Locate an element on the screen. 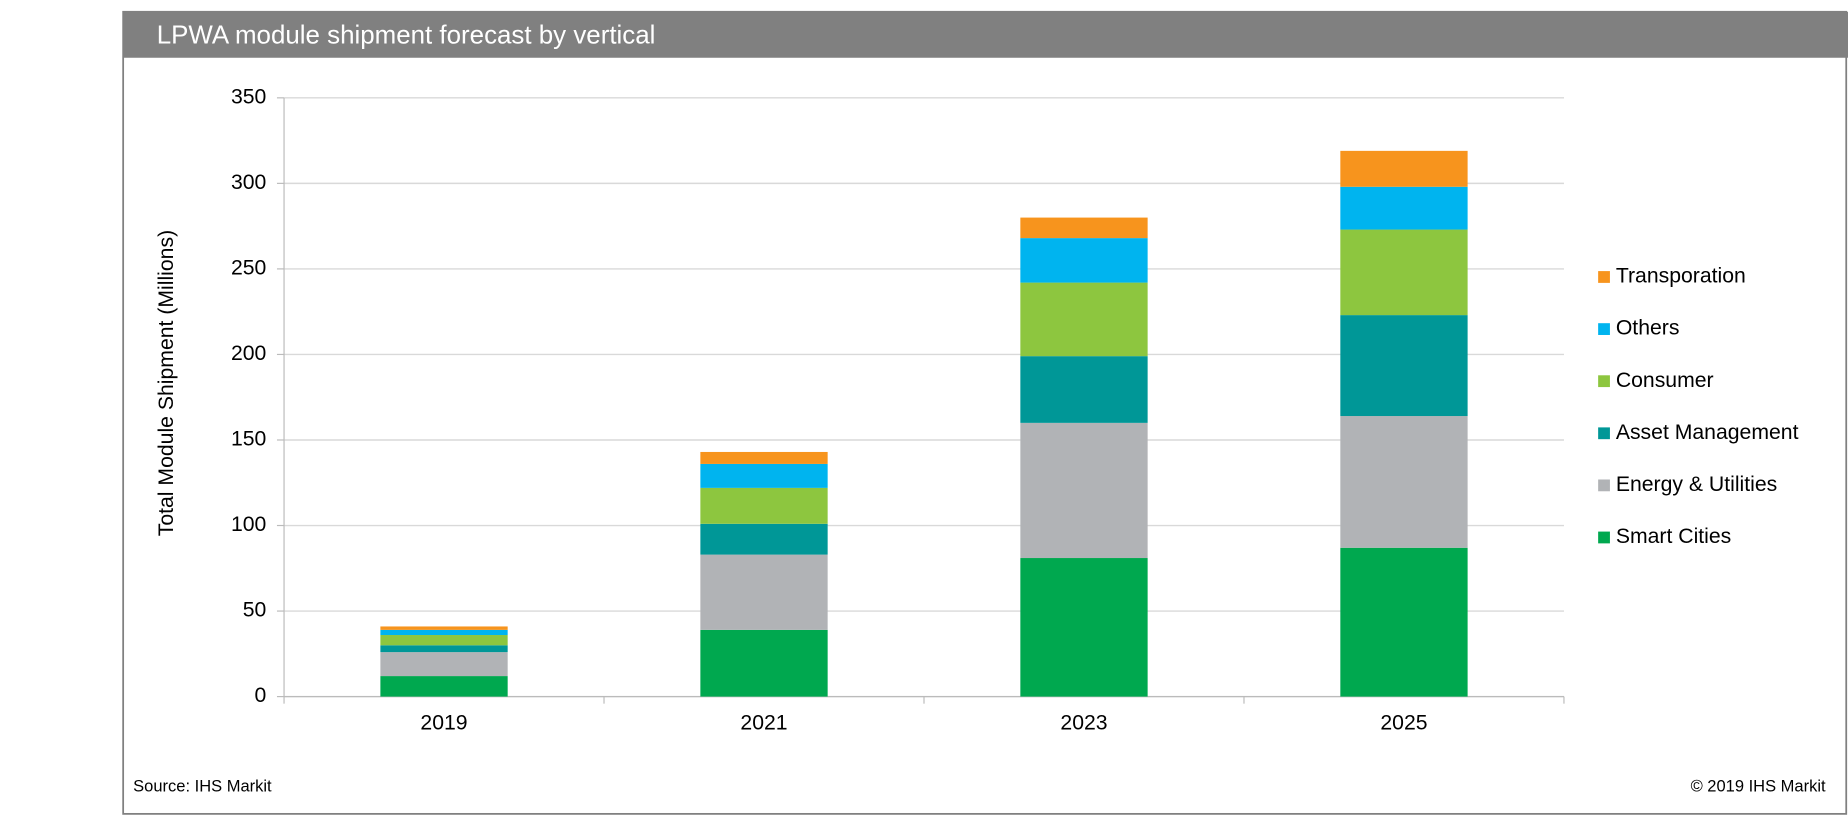 The width and height of the screenshot is (1848, 816). y-tick-label: 300 is located at coordinates (248, 182).